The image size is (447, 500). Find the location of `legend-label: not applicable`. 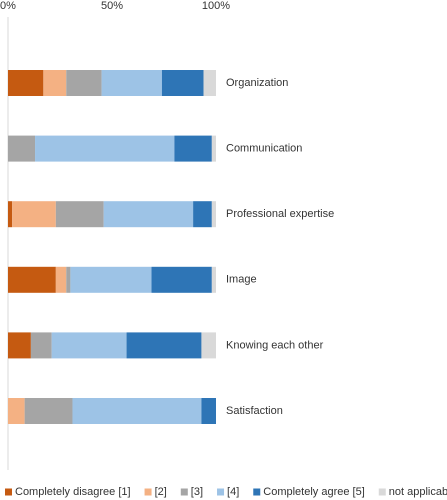

legend-label: not applicable is located at coordinates (418, 492).